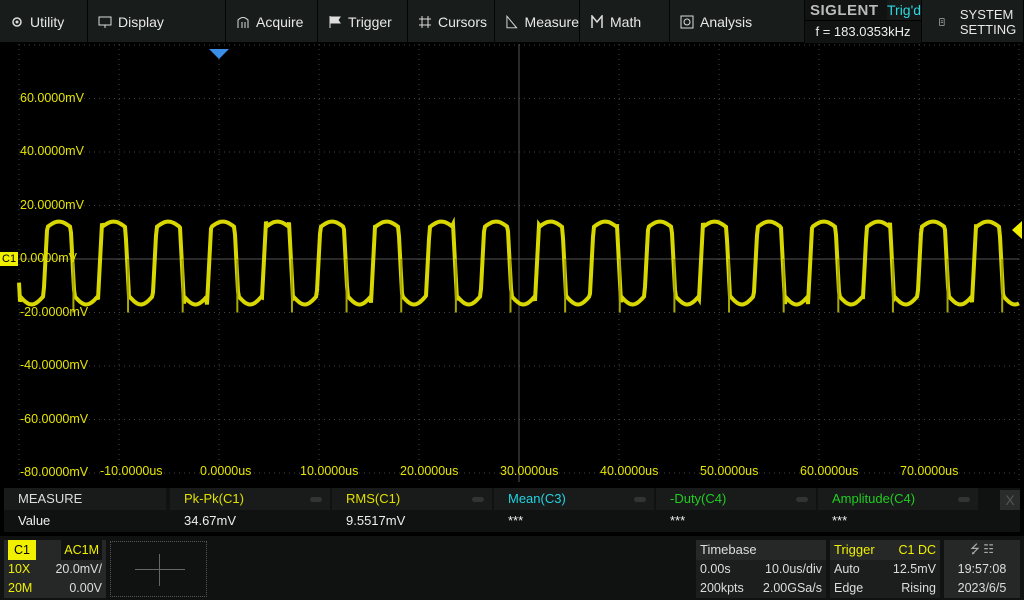 The image size is (1024, 600). What do you see at coordinates (854, 549) in the screenshot?
I see `trigger-title: Trigger` at bounding box center [854, 549].